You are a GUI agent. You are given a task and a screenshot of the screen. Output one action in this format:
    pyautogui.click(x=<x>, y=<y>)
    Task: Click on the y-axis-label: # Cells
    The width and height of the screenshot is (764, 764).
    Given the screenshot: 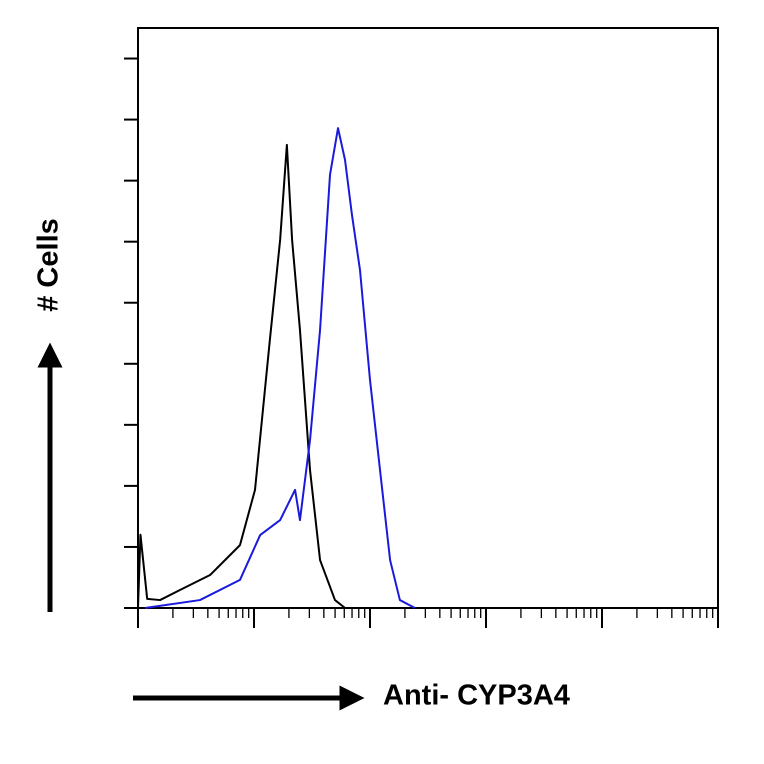 What is the action you would take?
    pyautogui.click(x=49, y=265)
    